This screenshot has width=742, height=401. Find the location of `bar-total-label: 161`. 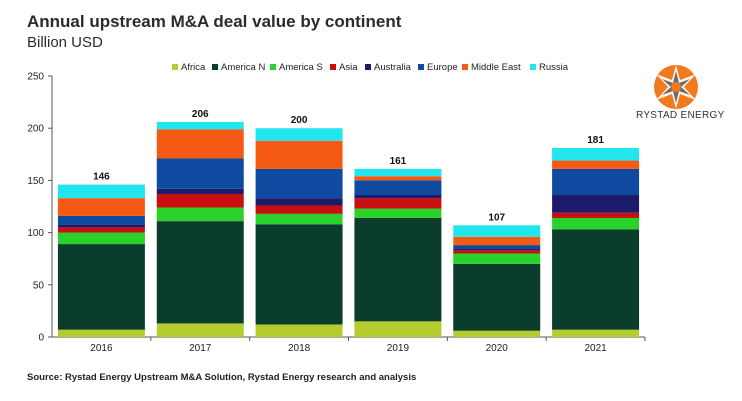

bar-total-label: 161 is located at coordinates (398, 161).